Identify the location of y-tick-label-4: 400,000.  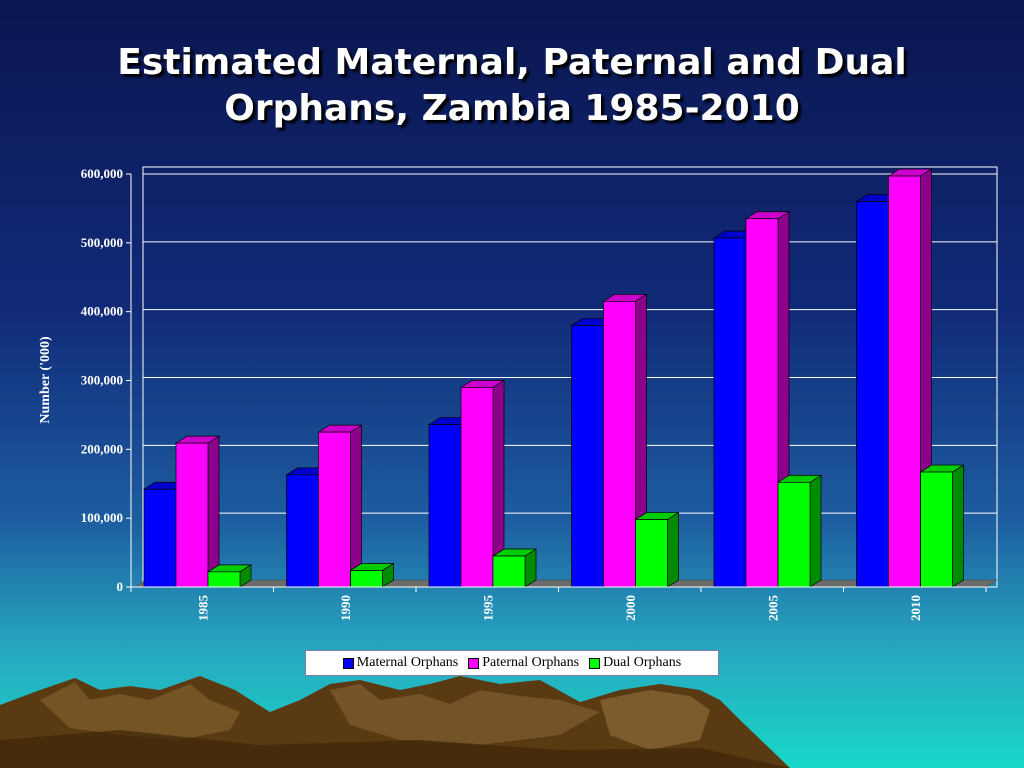
(102, 311).